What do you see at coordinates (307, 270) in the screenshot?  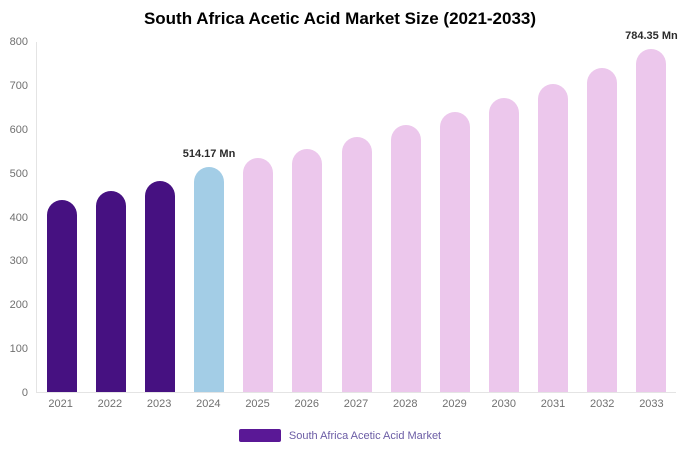 I see `bar-2026` at bounding box center [307, 270].